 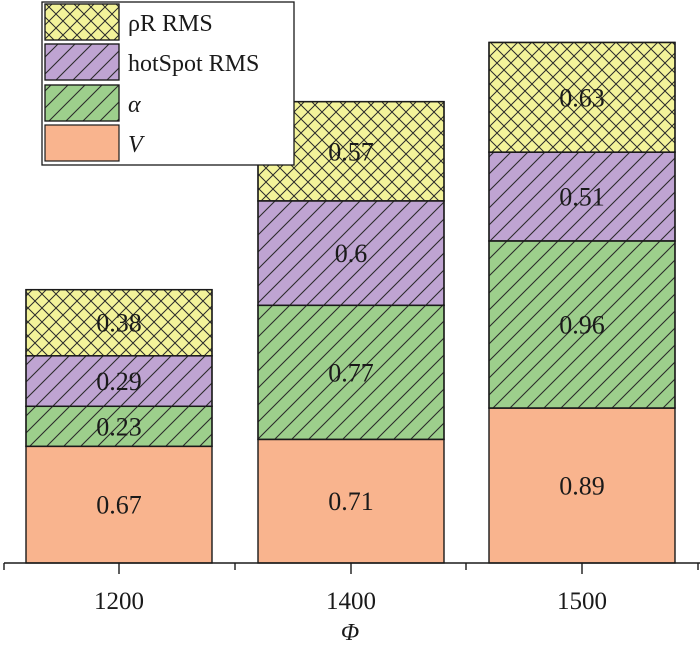 I want to click on data-label: 0.57, so click(x=351, y=151).